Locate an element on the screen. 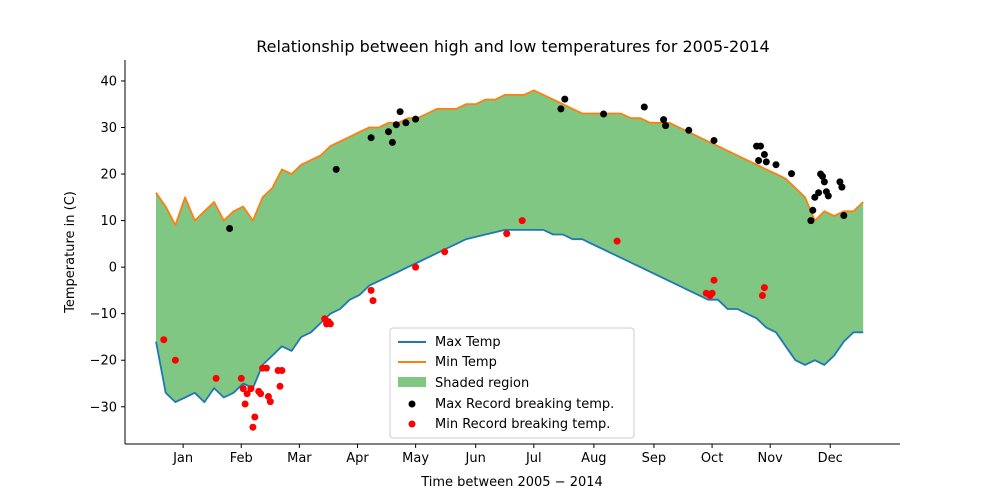  x-tick-label: Sep is located at coordinates (654, 458).